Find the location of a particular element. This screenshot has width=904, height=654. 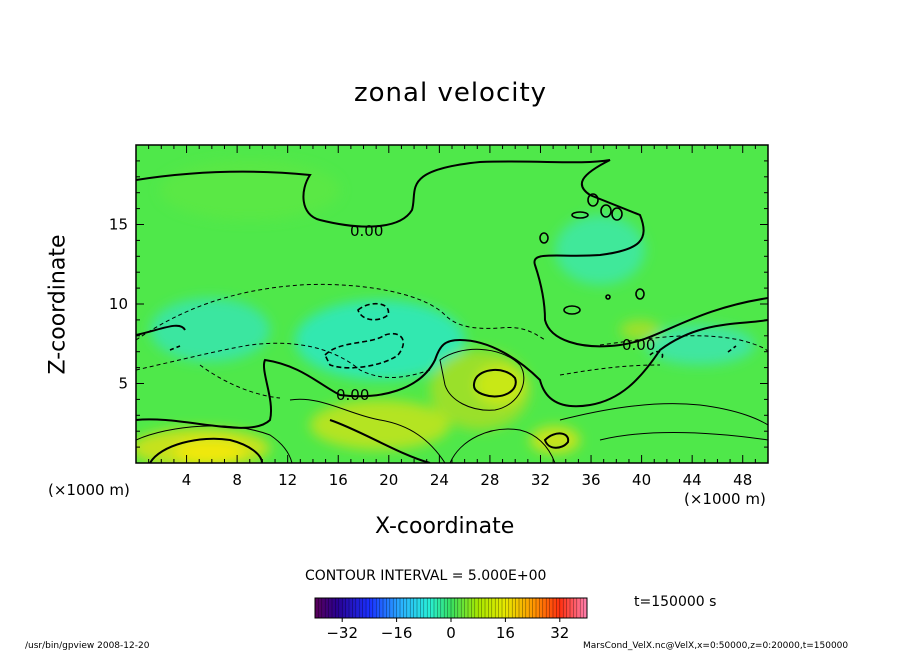

x-tick-label: 40 is located at coordinates (641, 480).